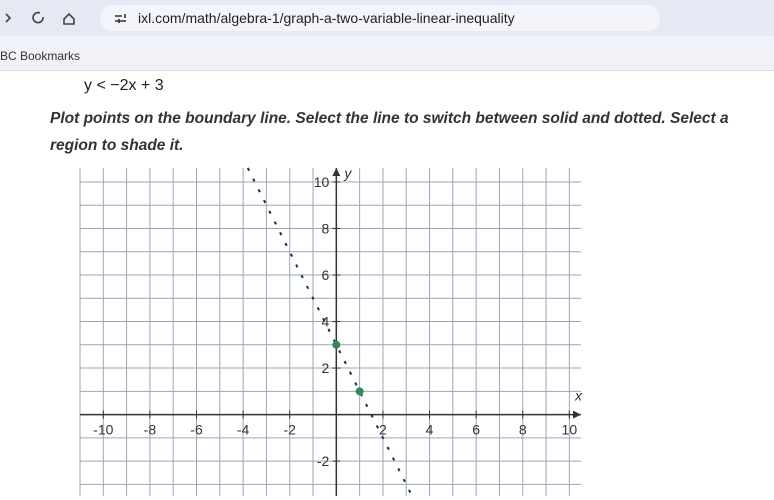 The image size is (774, 500). I want to click on y-tick-label: 4, so click(326, 322).